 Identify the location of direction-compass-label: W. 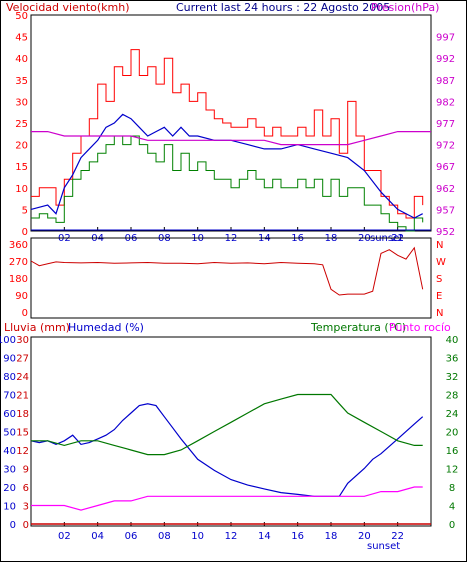
(441, 262).